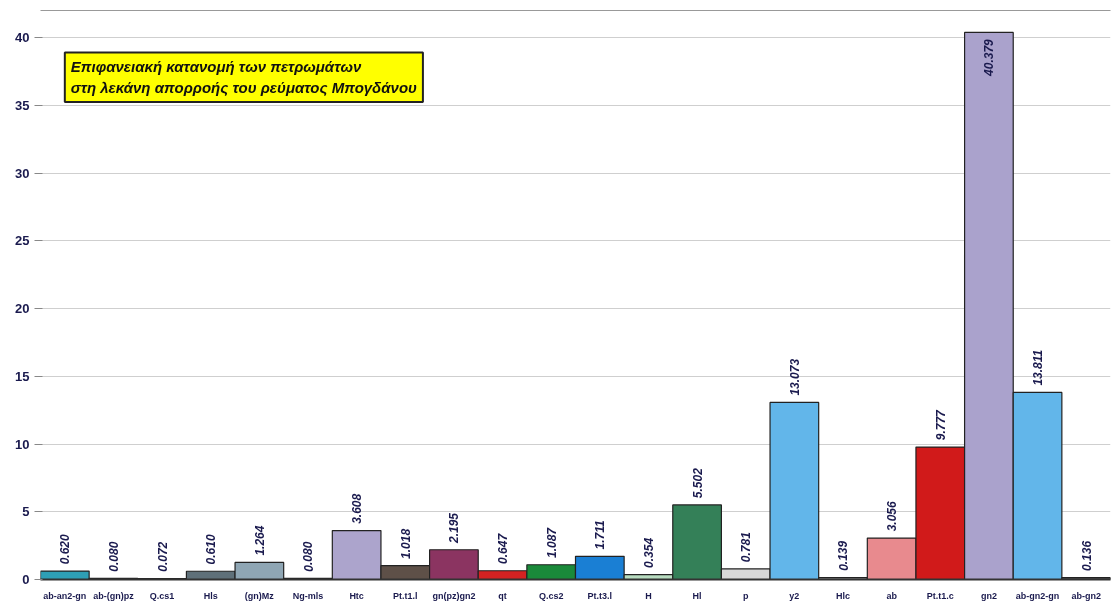 The height and width of the screenshot is (609, 1115). Describe the element at coordinates (22, 309) in the screenshot. I see `y-tick-label: 20` at that location.